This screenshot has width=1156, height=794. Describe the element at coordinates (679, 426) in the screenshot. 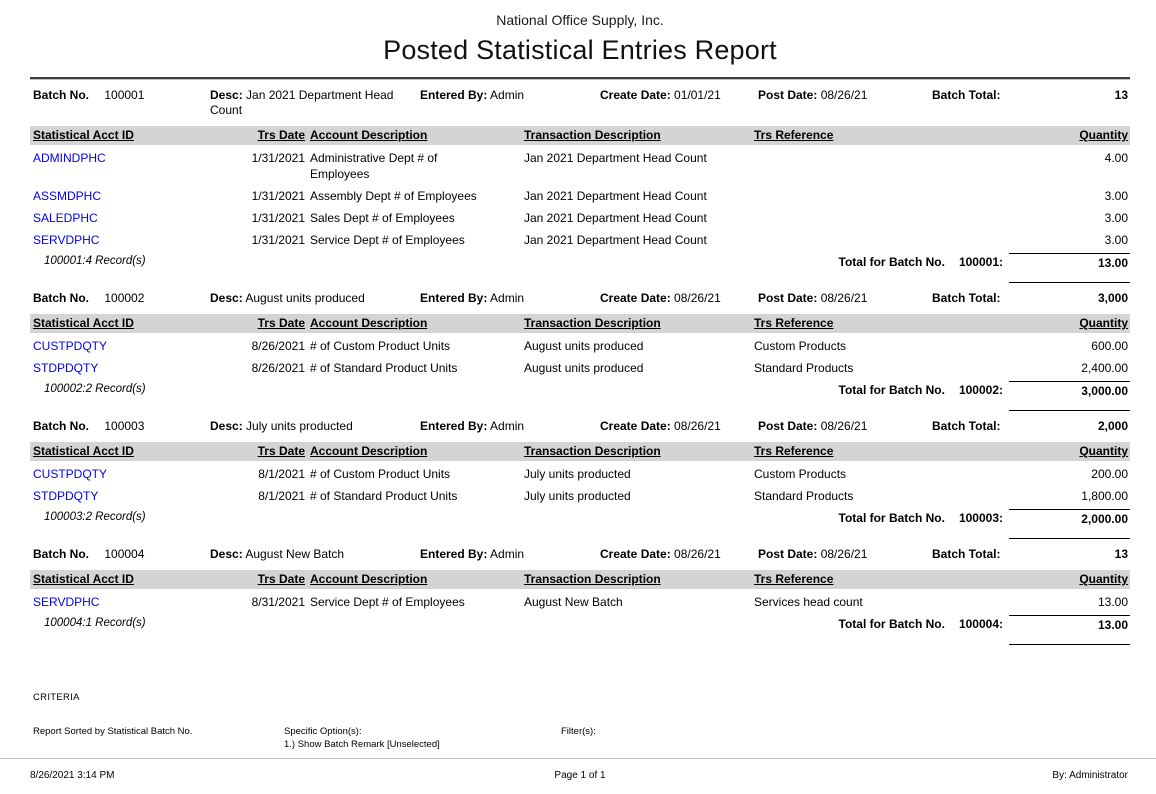

I see `create-date-cell: Create Date: 08/26/21` at that location.